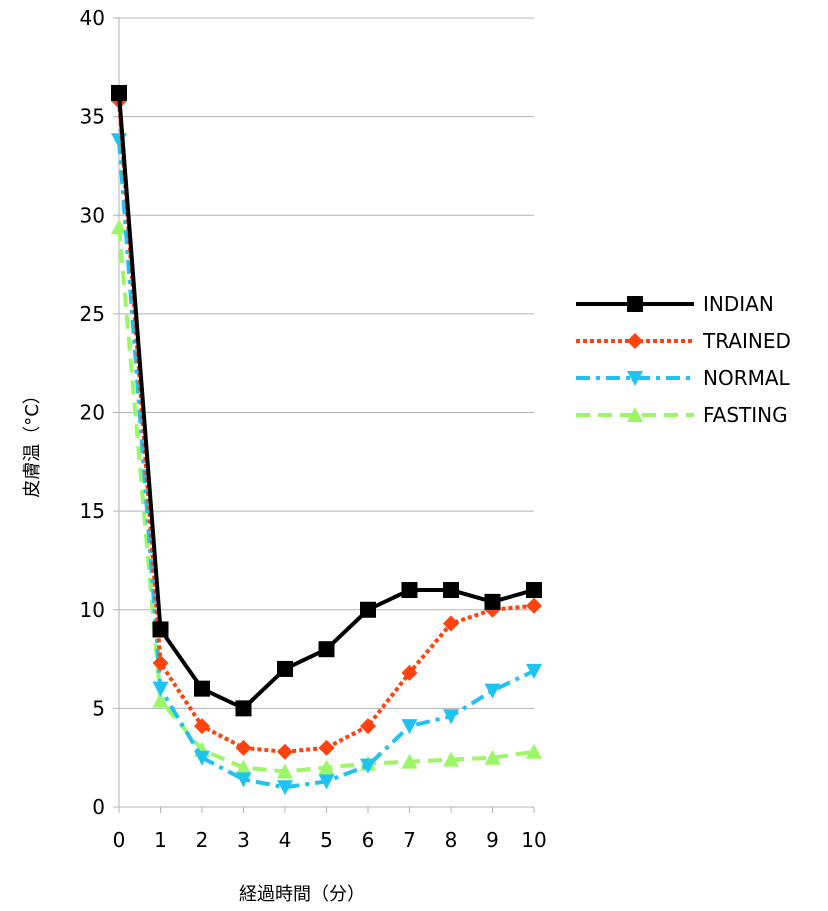 The height and width of the screenshot is (911, 828). Describe the element at coordinates (92, 215) in the screenshot. I see `y-tick-label: 30` at that location.